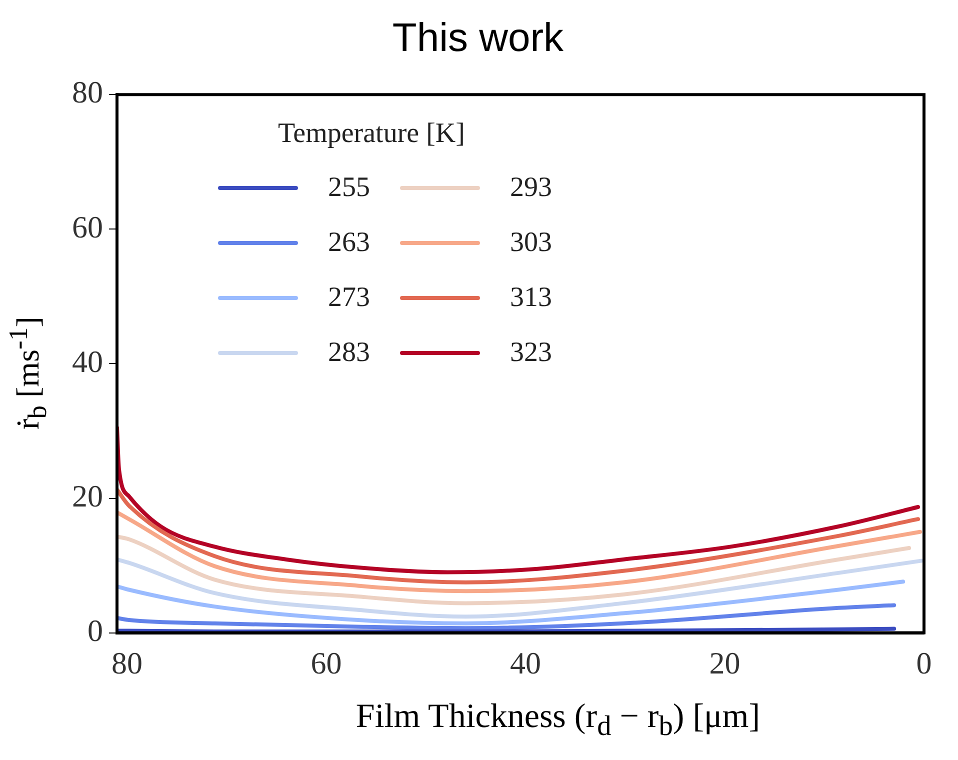 This screenshot has width=958, height=760. What do you see at coordinates (349, 352) in the screenshot?
I see `legend-label: 283` at bounding box center [349, 352].